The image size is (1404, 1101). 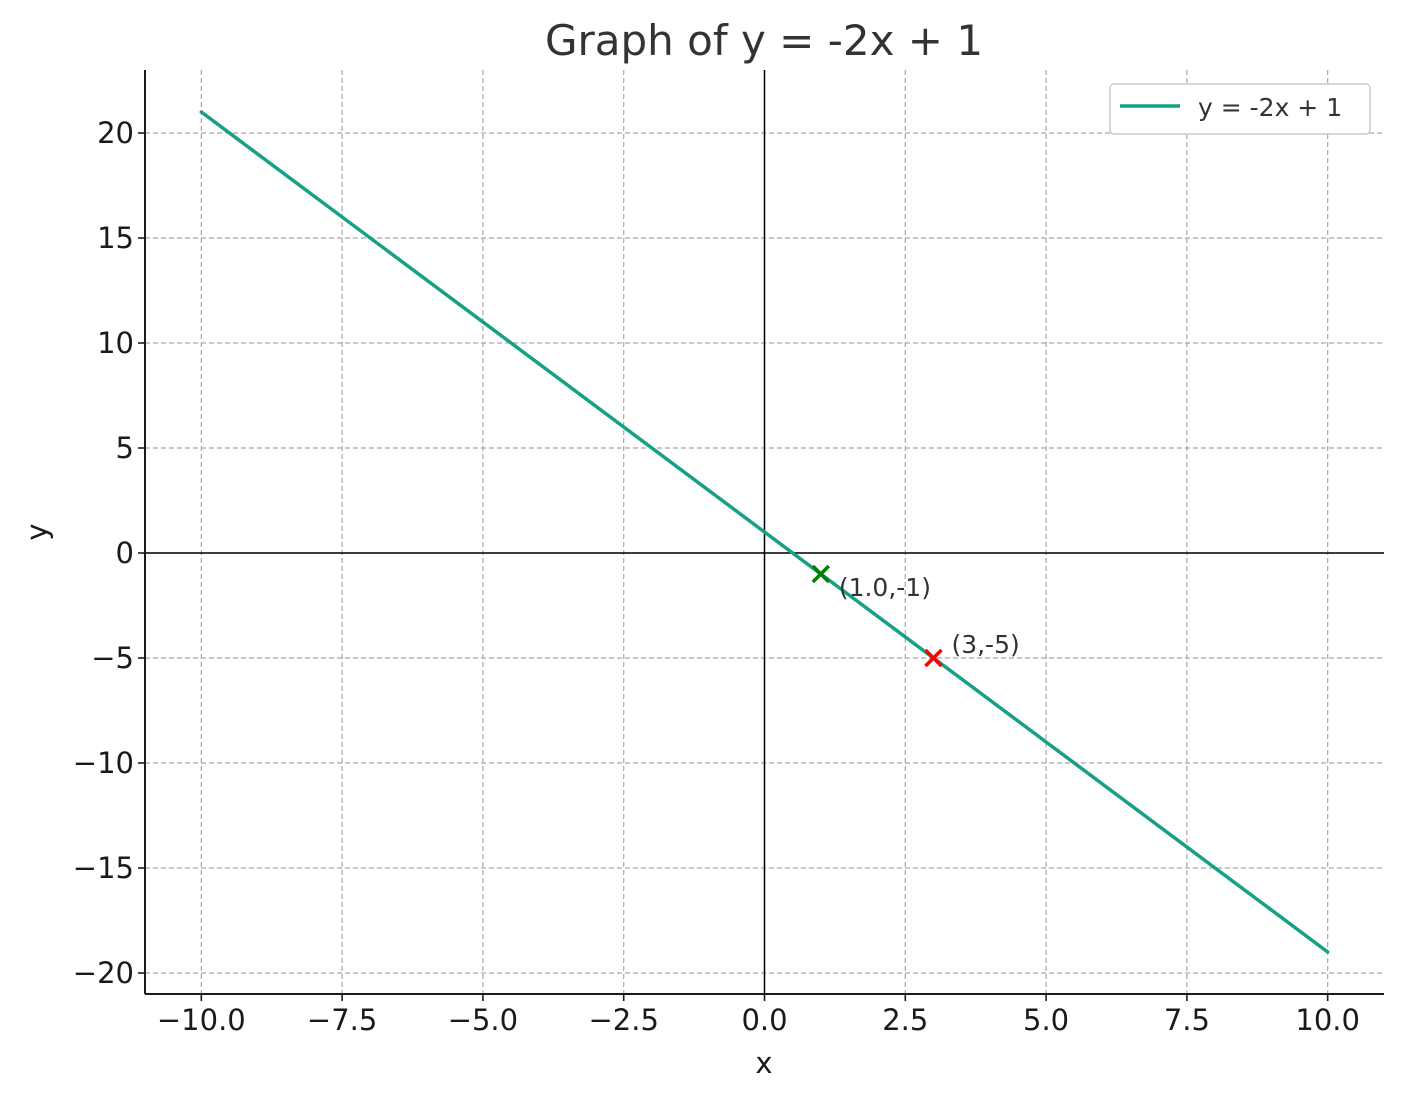 What do you see at coordinates (1187, 1020) in the screenshot?
I see `x-tick-label: 7.5` at bounding box center [1187, 1020].